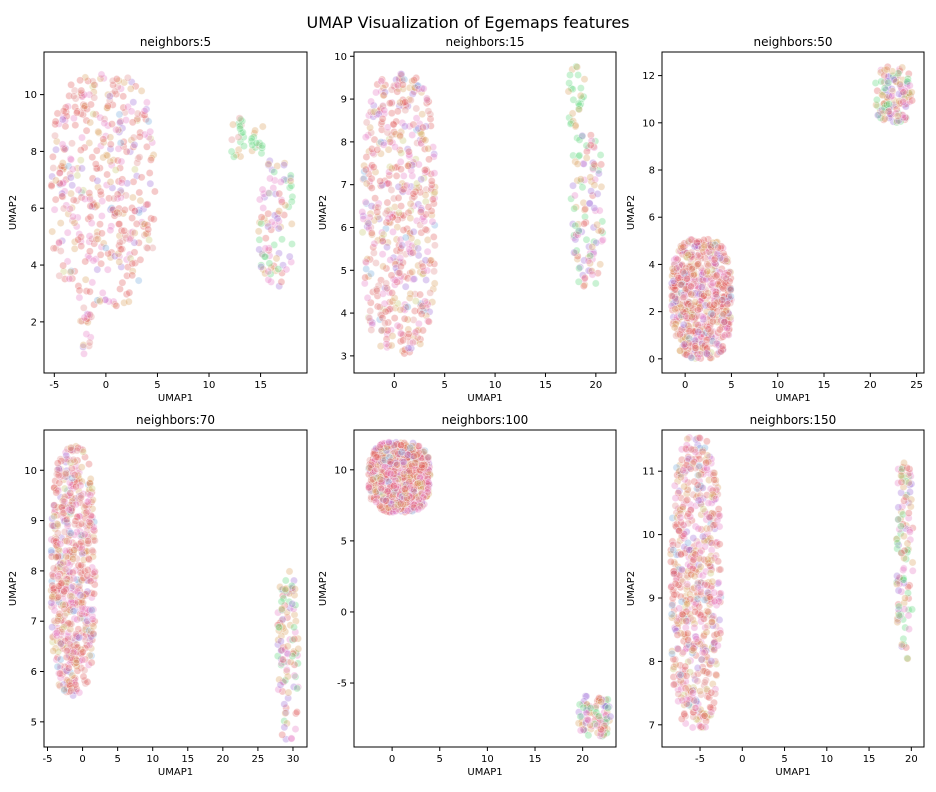 The image size is (936, 792). Describe the element at coordinates (187, 759) in the screenshot. I see `x-tick-label: 15` at that location.